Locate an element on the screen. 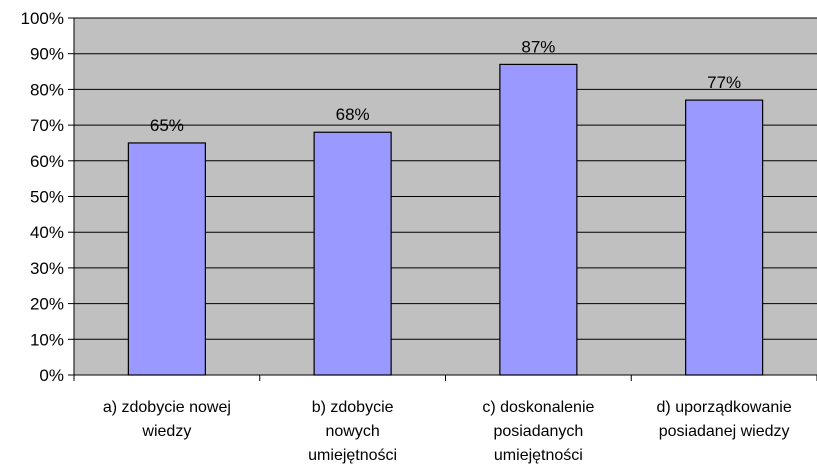 Image resolution: width=817 pixels, height=472 pixels. y-tick-label: 30% is located at coordinates (47, 268).